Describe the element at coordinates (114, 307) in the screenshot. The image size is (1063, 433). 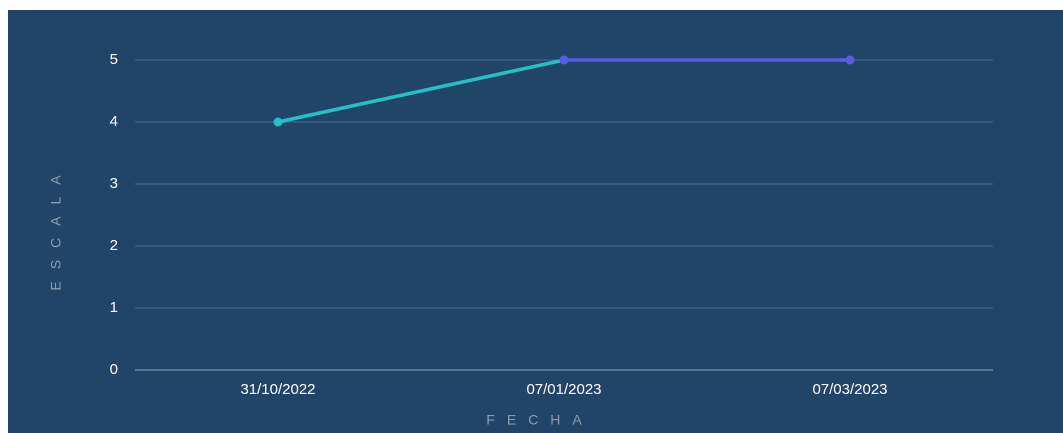
I see `y-tick-label: 1` at that location.